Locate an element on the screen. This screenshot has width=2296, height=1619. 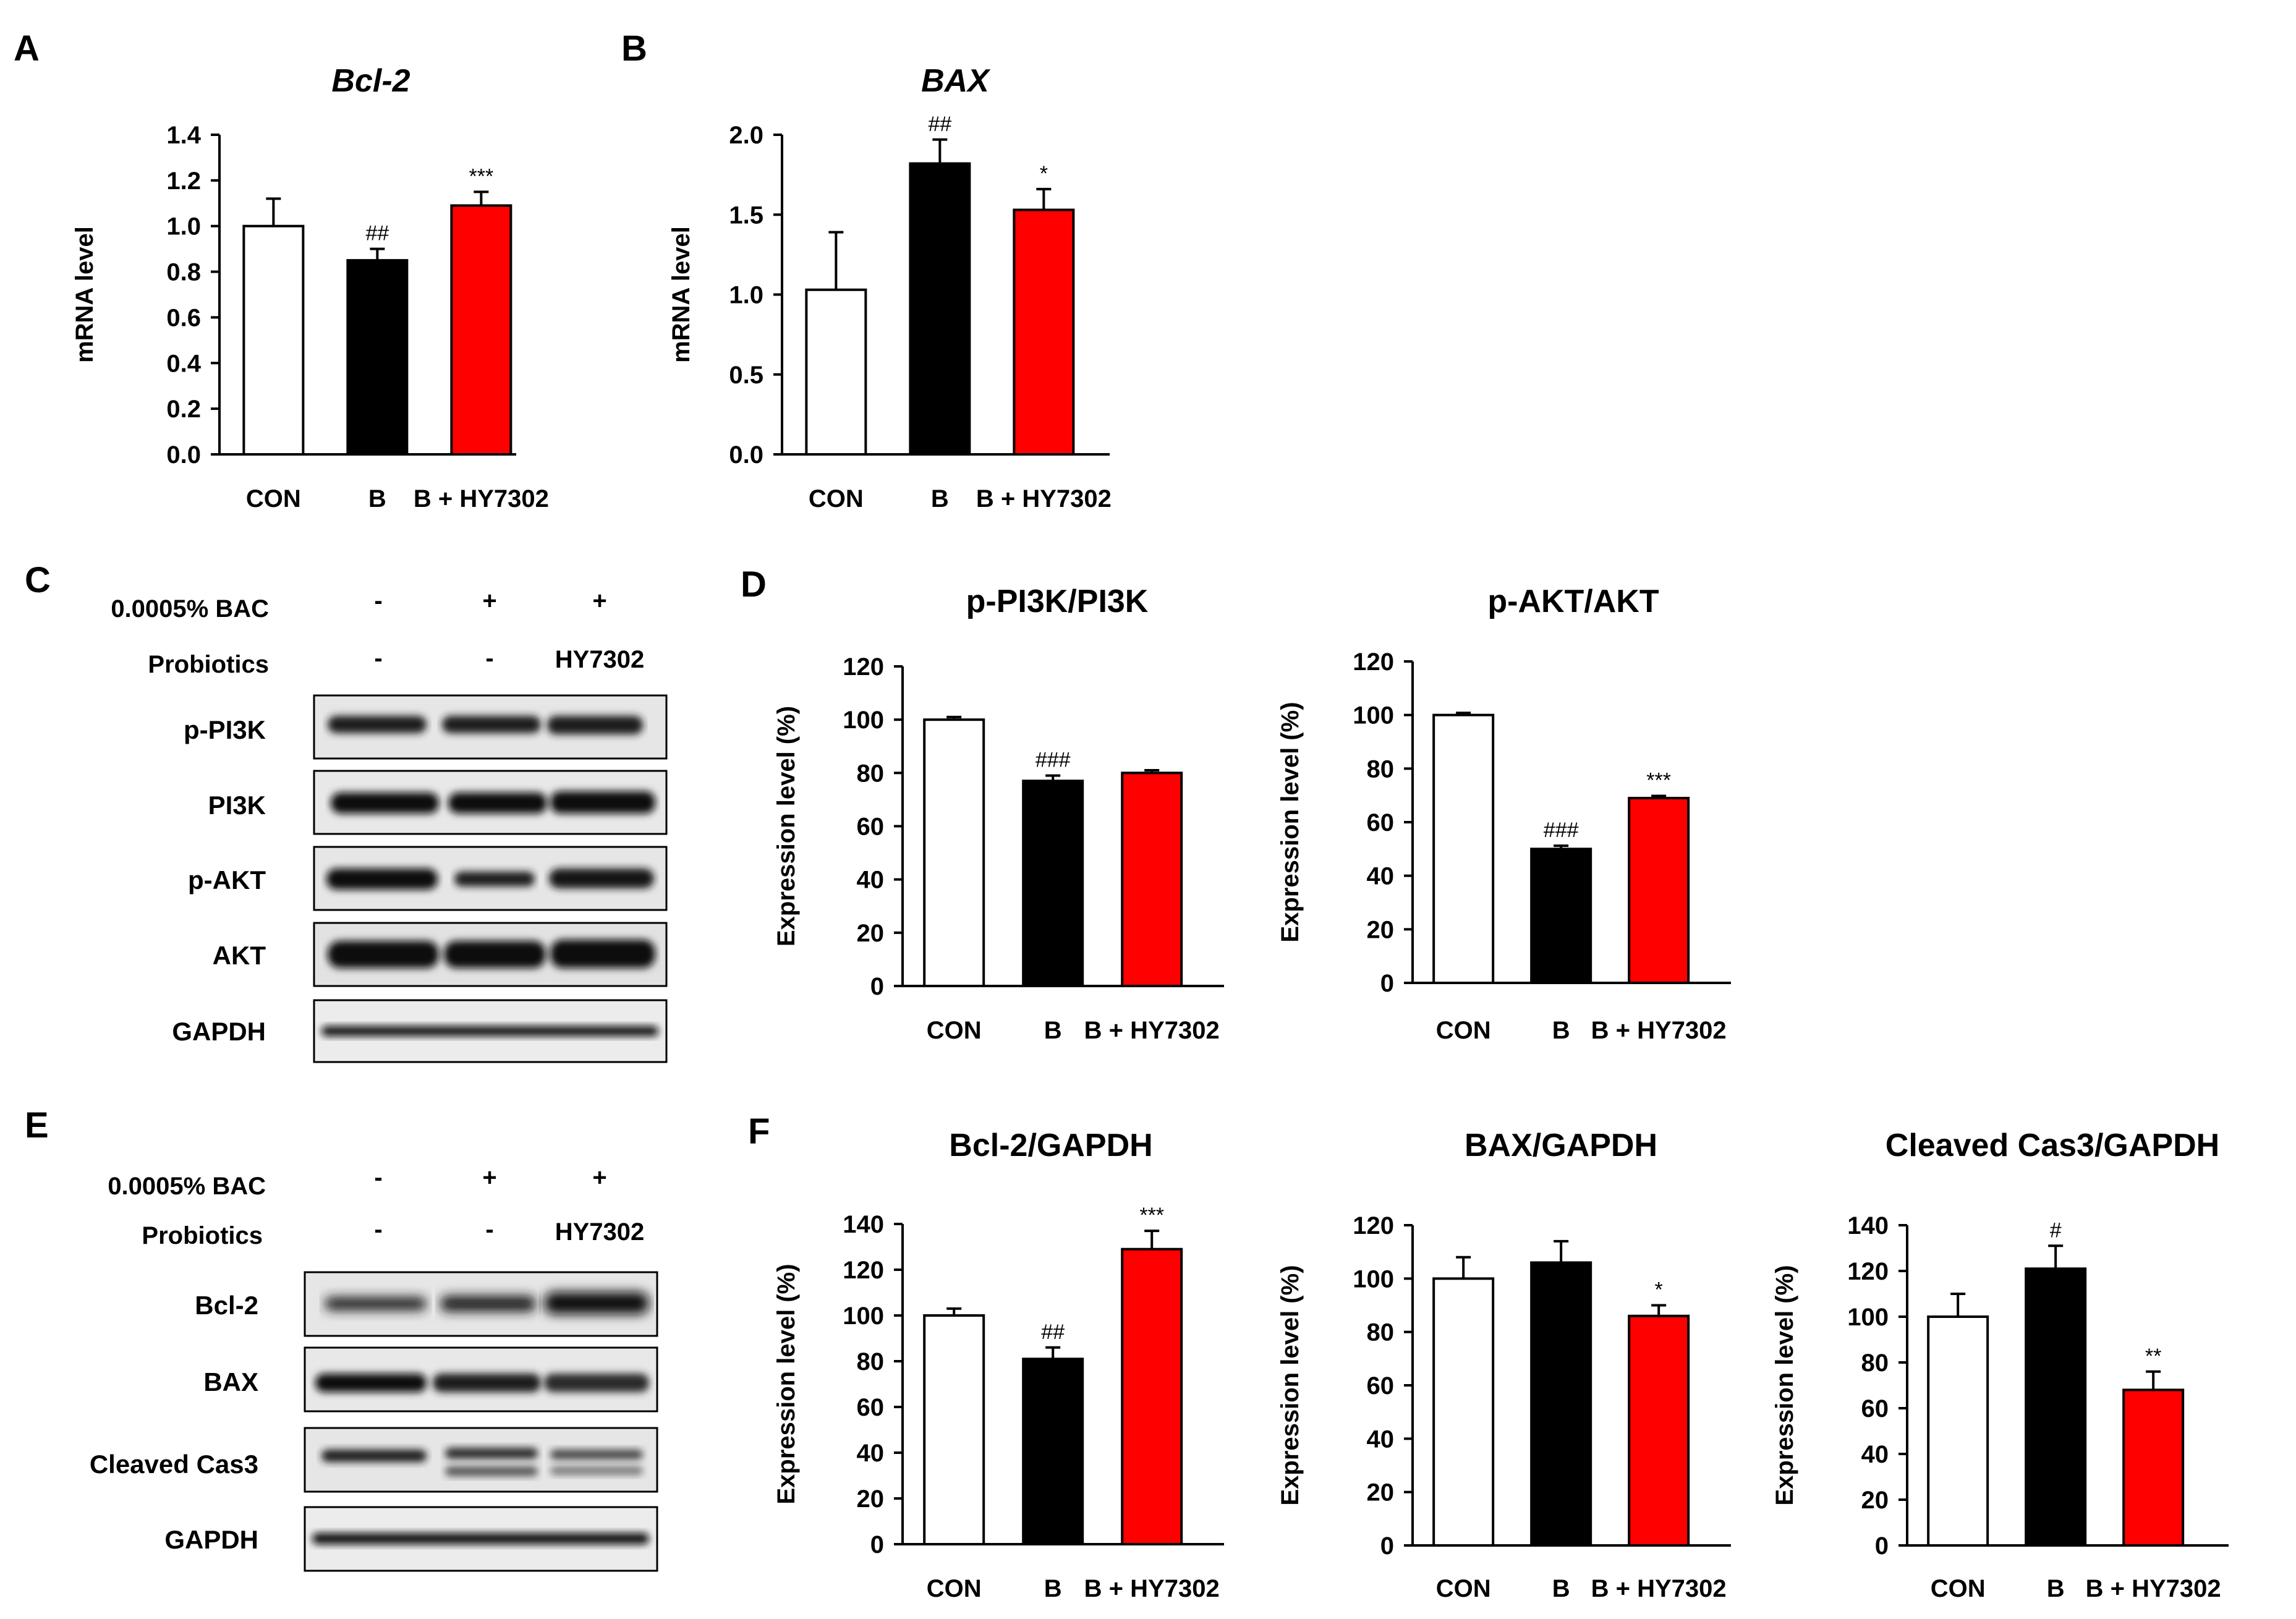
significance-label: ** is located at coordinates (2153, 1356).